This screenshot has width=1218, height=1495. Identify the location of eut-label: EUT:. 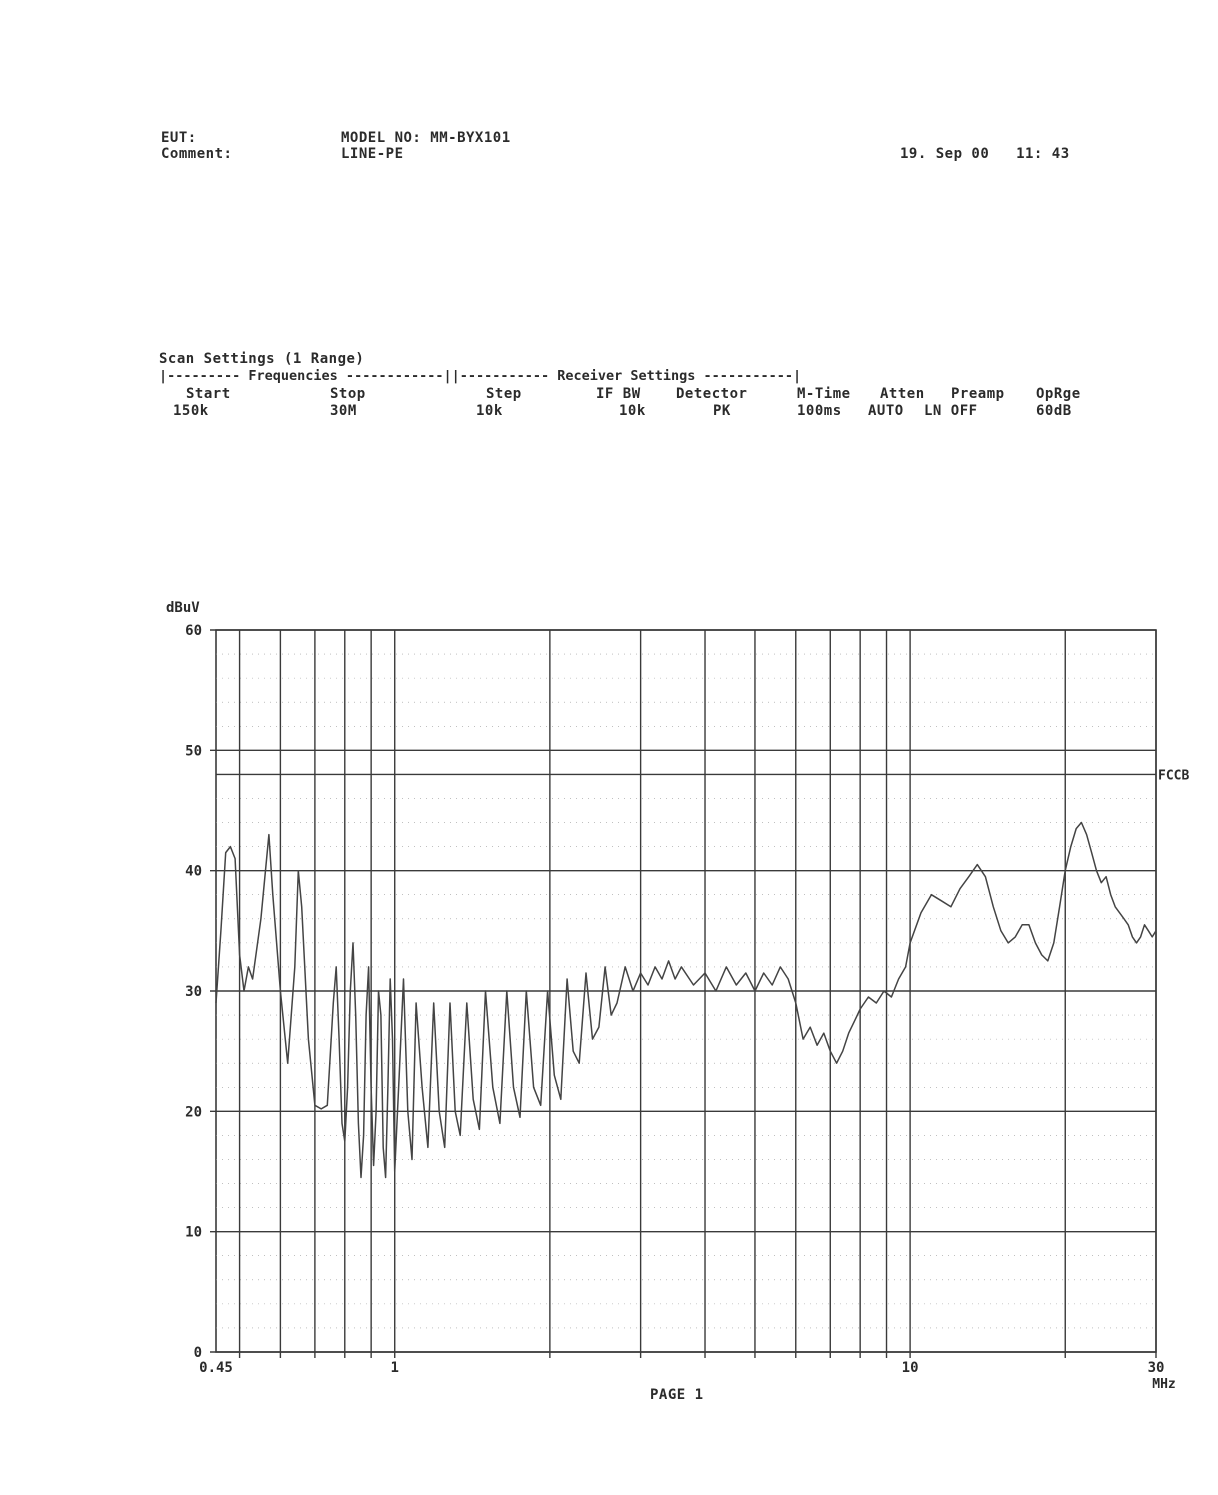
(179, 138).